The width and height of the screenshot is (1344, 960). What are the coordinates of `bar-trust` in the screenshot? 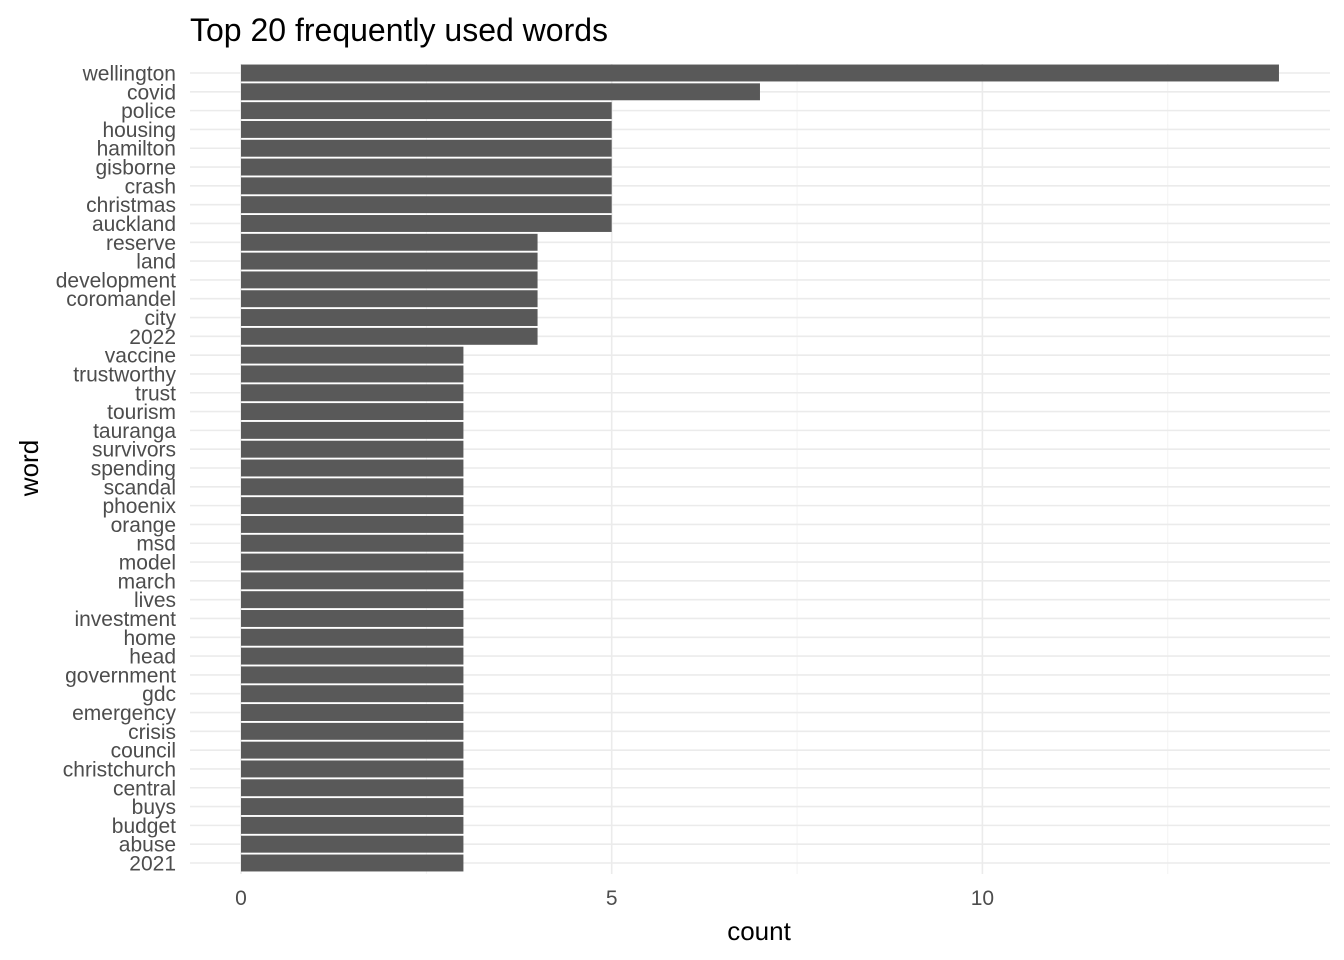 It's located at (352, 393).